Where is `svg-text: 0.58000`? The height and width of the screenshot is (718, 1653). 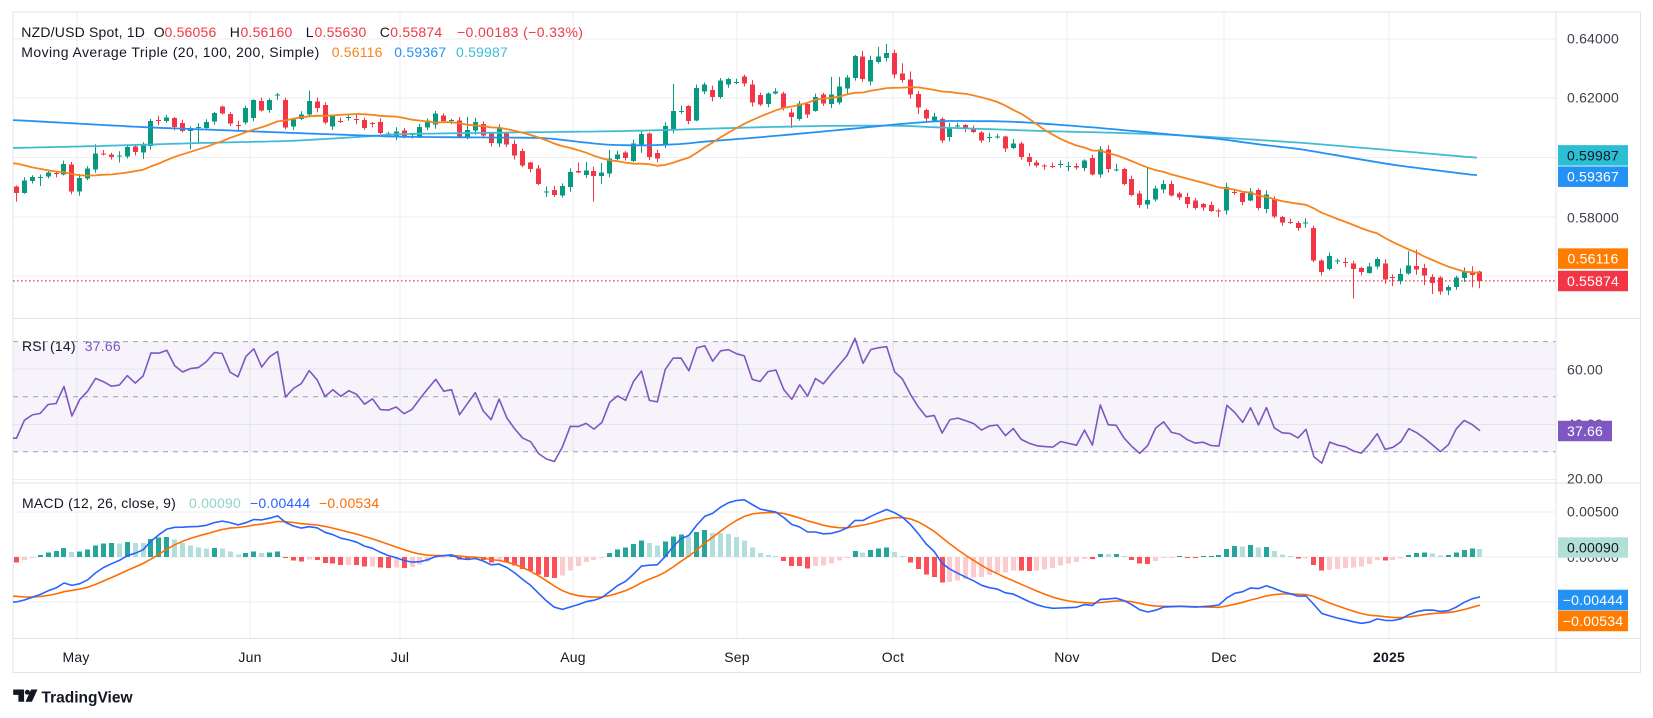 svg-text: 0.58000 is located at coordinates (1593, 217).